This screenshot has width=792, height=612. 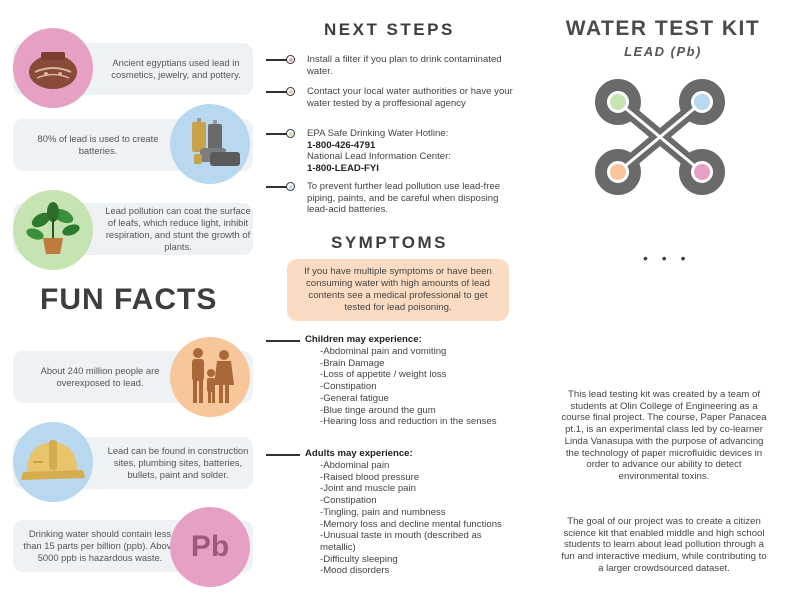 What do you see at coordinates (355, 465) in the screenshot?
I see `list-item: -Abdominal pain` at bounding box center [355, 465].